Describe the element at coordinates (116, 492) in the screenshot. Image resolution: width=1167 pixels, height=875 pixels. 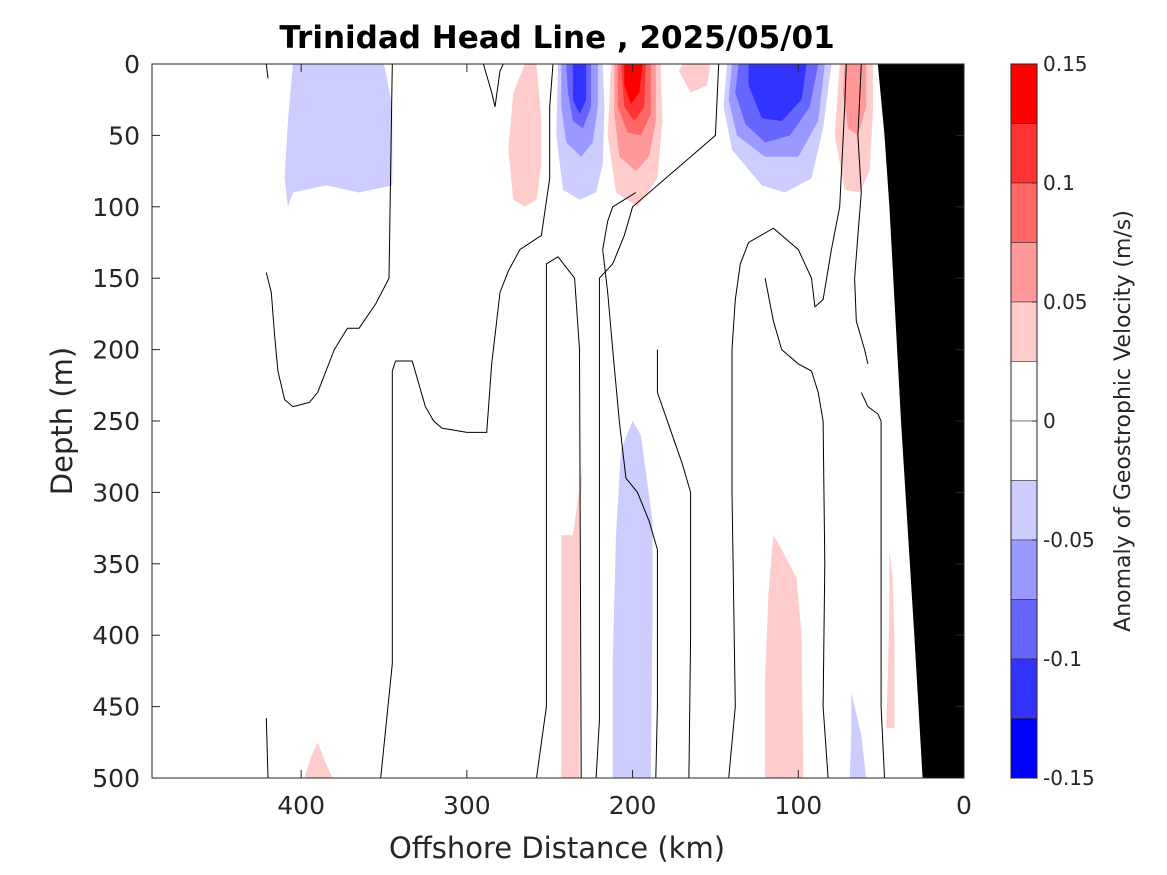
I see `y-tick-label: 300` at that location.